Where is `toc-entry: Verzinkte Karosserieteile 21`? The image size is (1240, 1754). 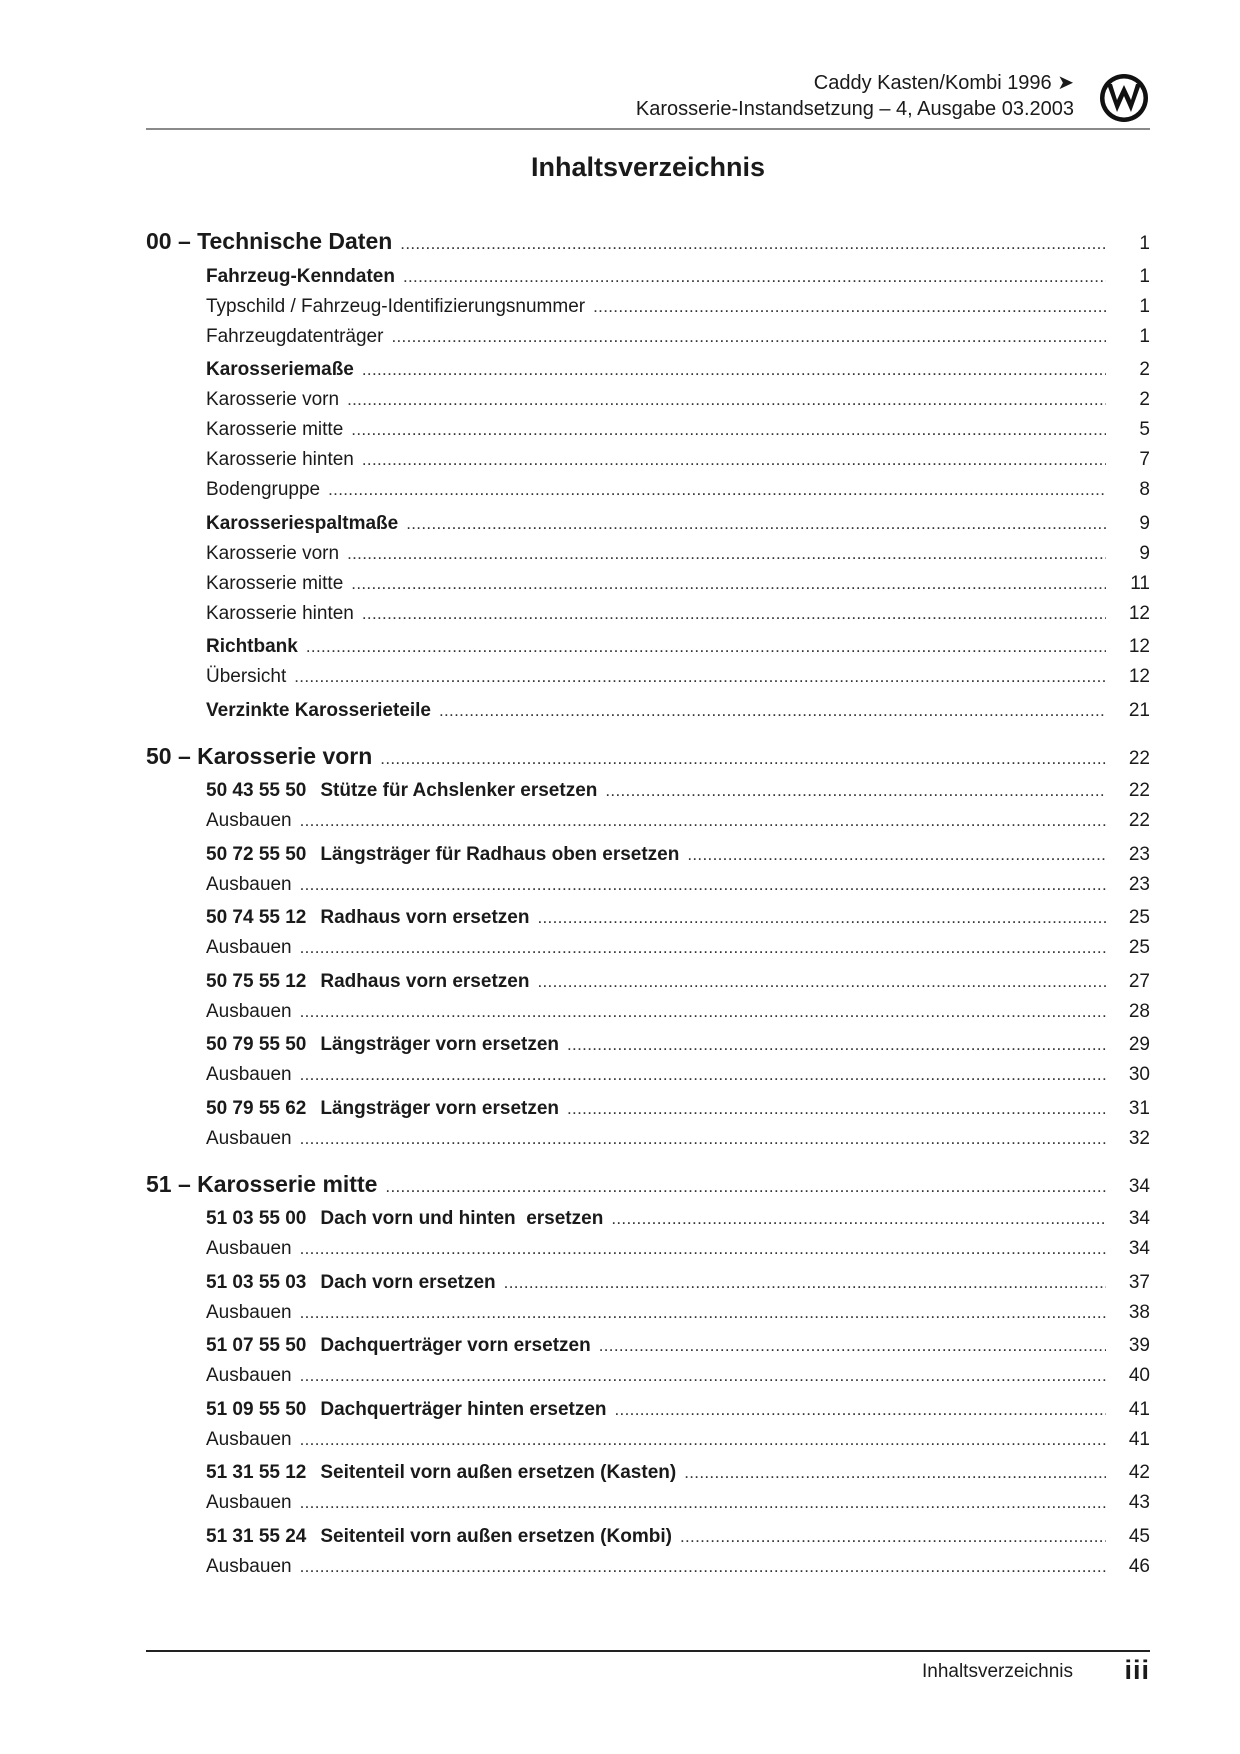
toc-entry: Verzinkte Karosserieteile 21 is located at coordinates (648, 711).